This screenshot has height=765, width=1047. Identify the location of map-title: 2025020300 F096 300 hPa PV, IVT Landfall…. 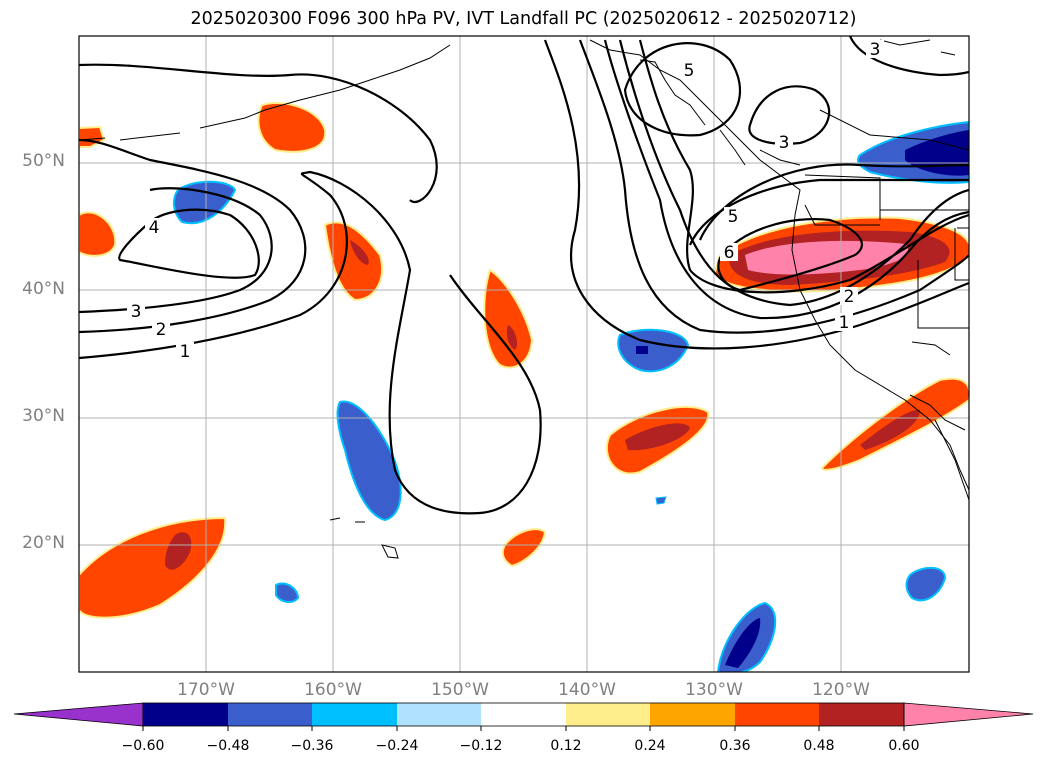
(523, 19).